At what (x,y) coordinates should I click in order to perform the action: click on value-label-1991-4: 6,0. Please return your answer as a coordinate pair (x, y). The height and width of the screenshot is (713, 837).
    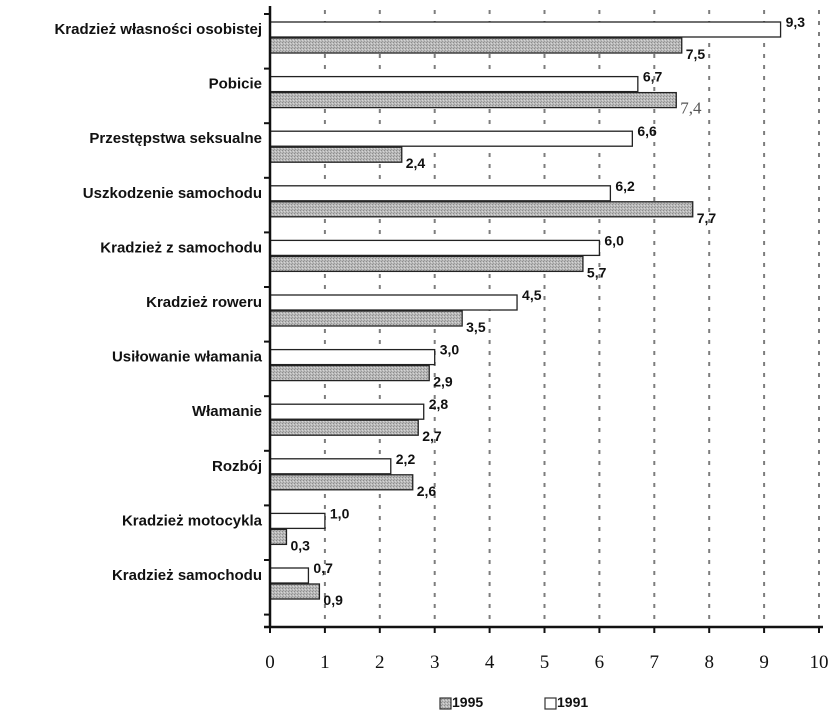
    Looking at the image, I should click on (614, 240).